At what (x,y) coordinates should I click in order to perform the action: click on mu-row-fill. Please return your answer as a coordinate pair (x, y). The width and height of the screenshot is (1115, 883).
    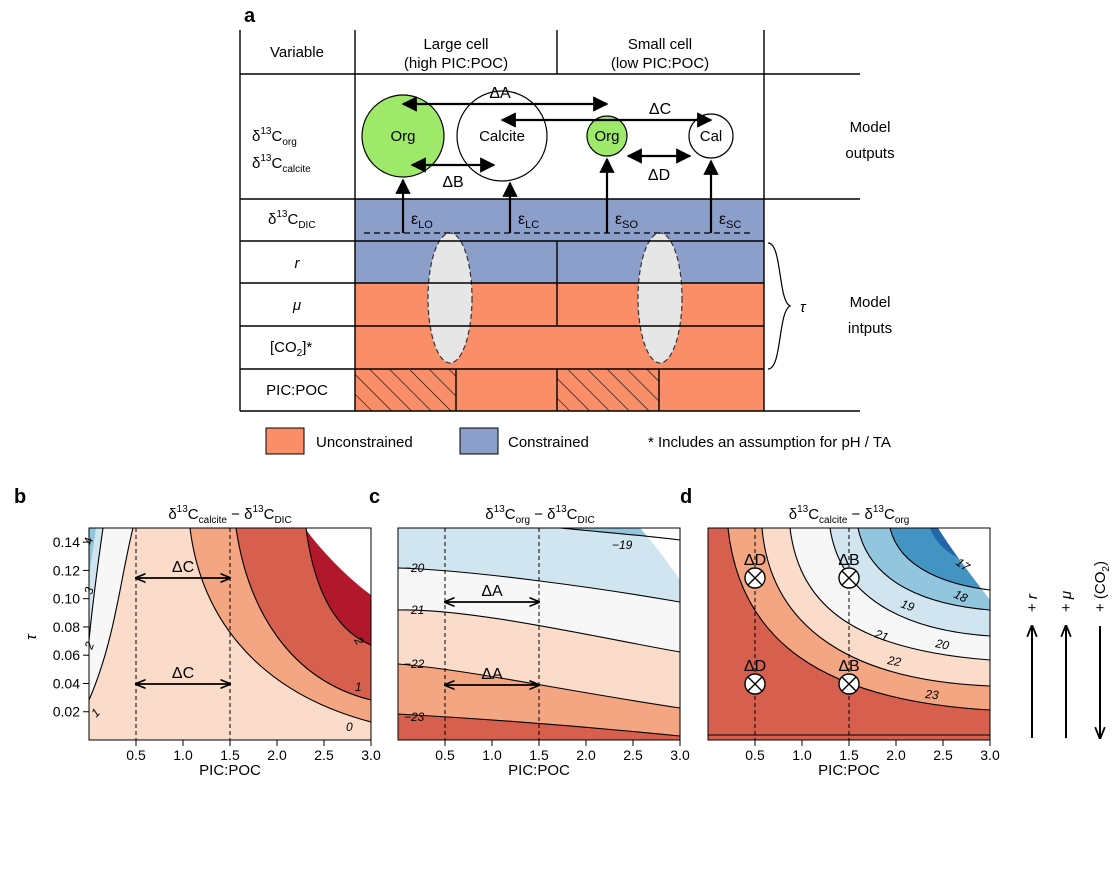
    Looking at the image, I should click on (559, 304).